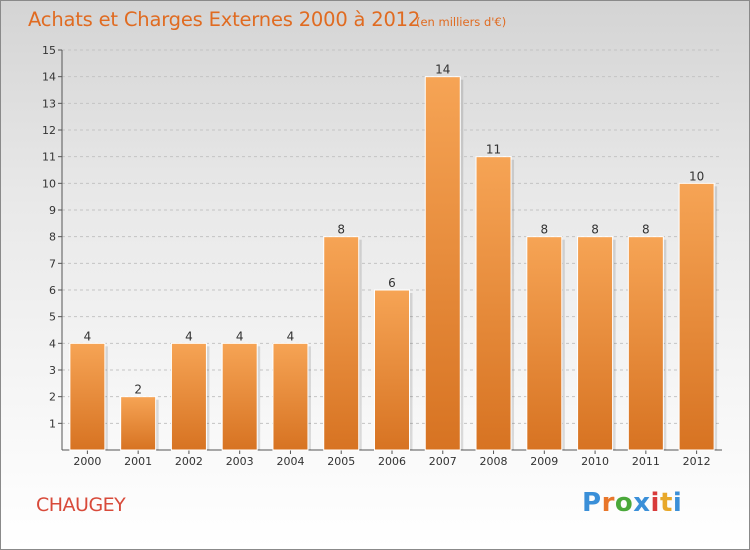 This screenshot has height=550, width=750. I want to click on chart-title: Achats et Charges Externes 2000 à 2012, so click(224, 19).